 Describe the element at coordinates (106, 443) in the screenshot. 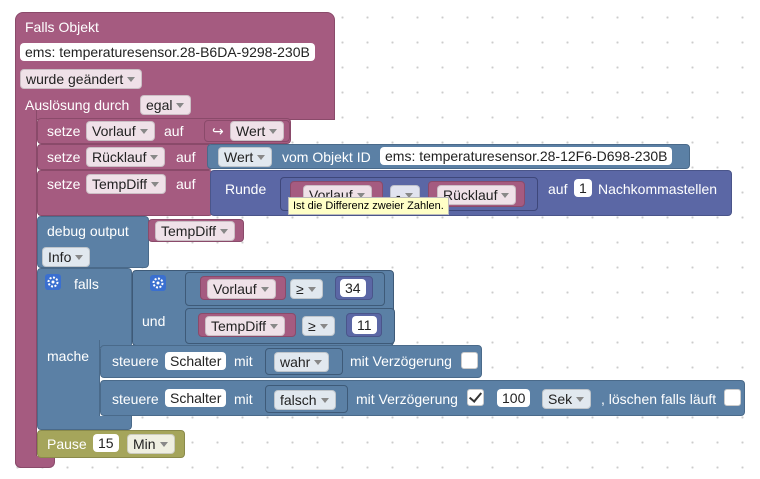

I see `number-field: 15` at that location.